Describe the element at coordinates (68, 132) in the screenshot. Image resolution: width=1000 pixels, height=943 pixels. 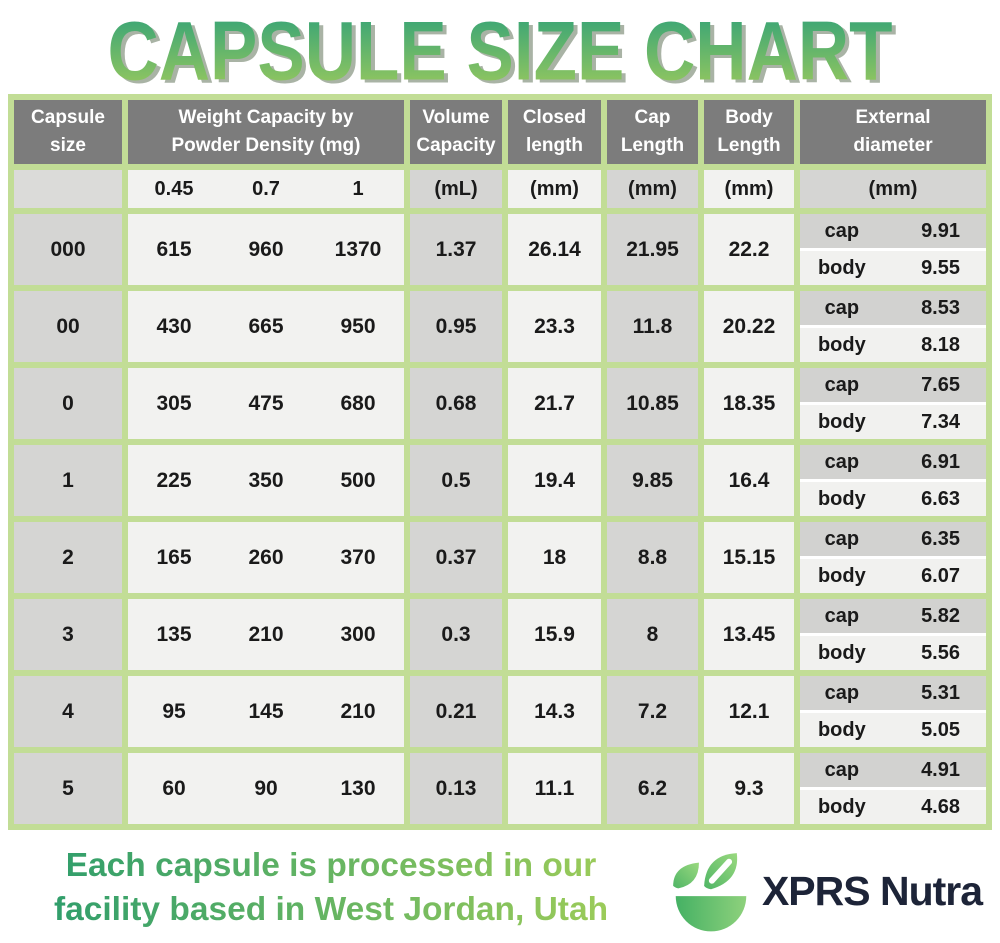
I see `header-capsule-size: Capsule size` at that location.